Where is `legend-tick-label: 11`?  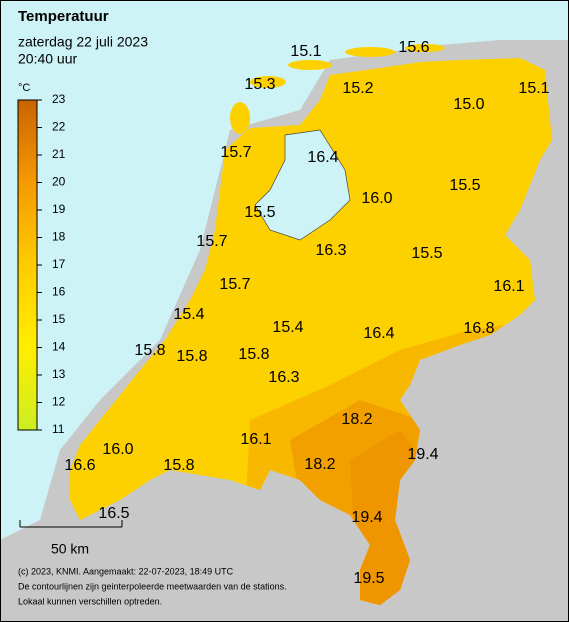 legend-tick-label: 11 is located at coordinates (58, 429).